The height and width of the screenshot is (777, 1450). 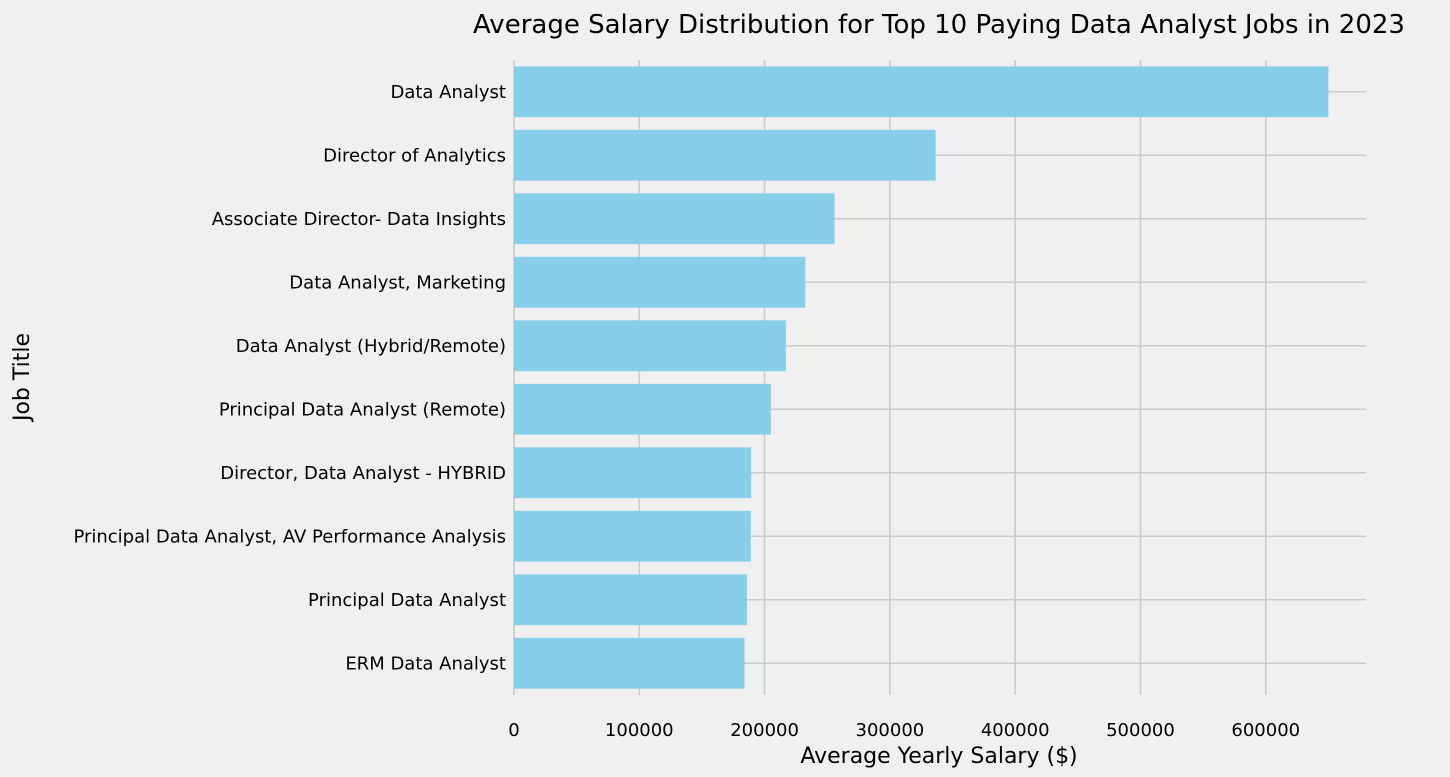 What do you see at coordinates (414, 155) in the screenshot?
I see `y-tick-label: Director of Analytics` at bounding box center [414, 155].